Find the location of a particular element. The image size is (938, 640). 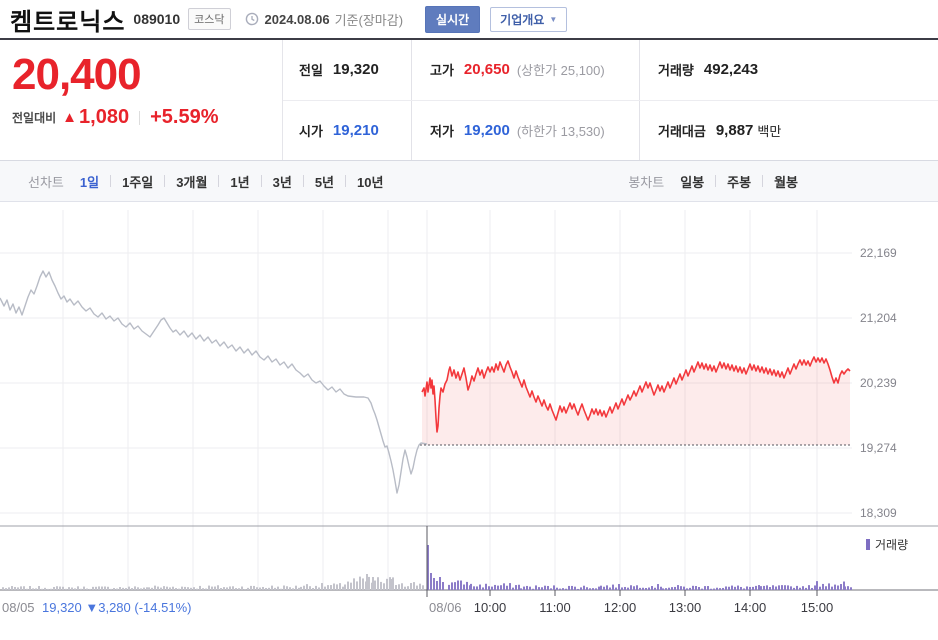

low-cell: 저가 19,200 (하한가 13,530) is located at coordinates (525, 130).